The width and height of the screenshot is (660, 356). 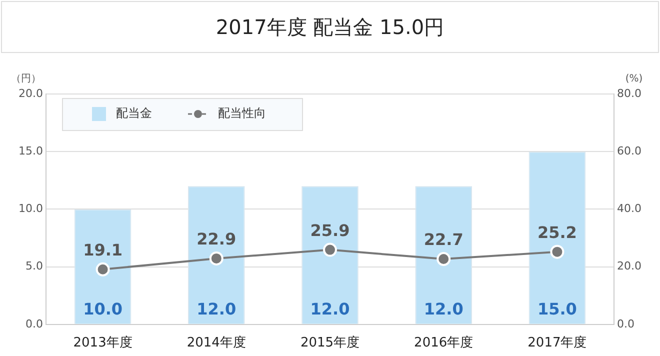 I want to click on y-tick-label: 20.0, so click(x=30, y=93).